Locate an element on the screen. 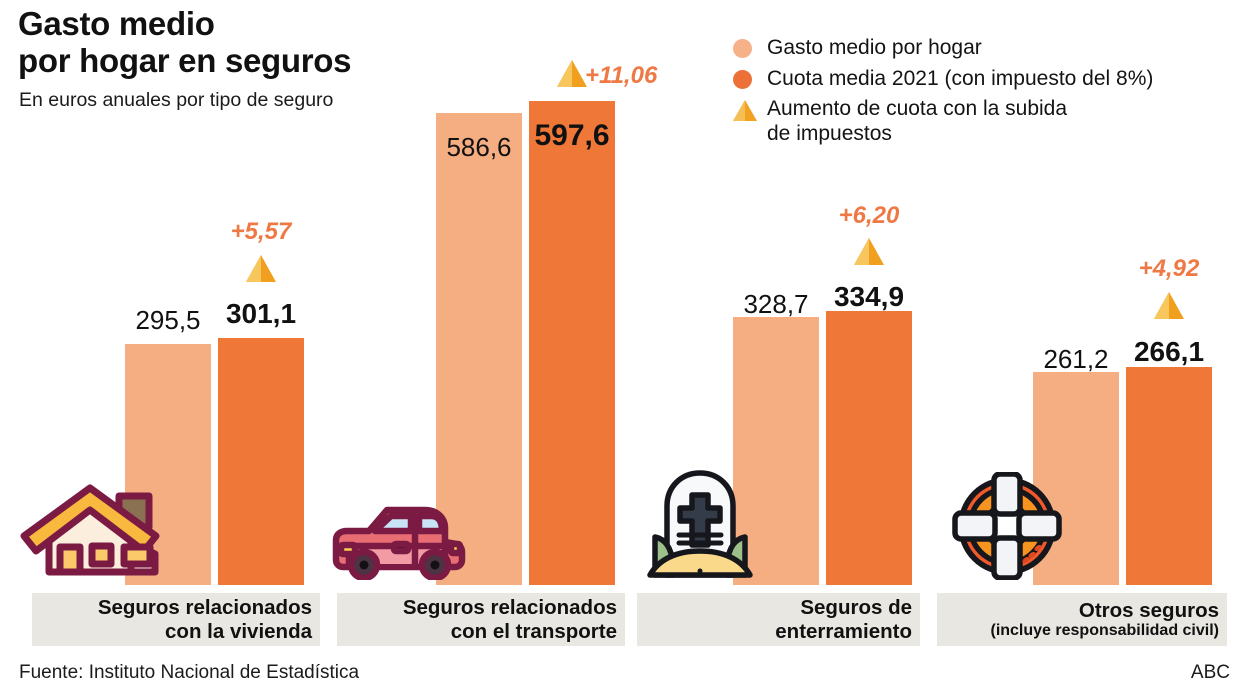  value-gasto-vivienda: 295,5 is located at coordinates (168, 320).